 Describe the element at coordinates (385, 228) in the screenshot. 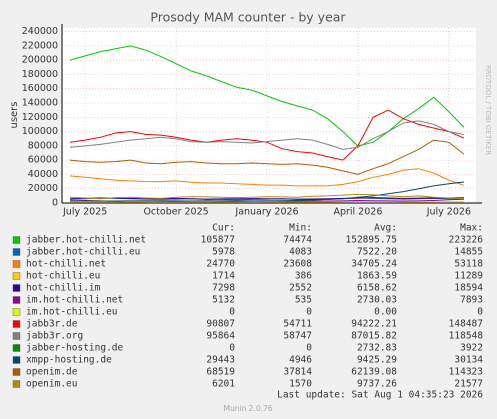

I see `legend-column-header: Avg:` at that location.